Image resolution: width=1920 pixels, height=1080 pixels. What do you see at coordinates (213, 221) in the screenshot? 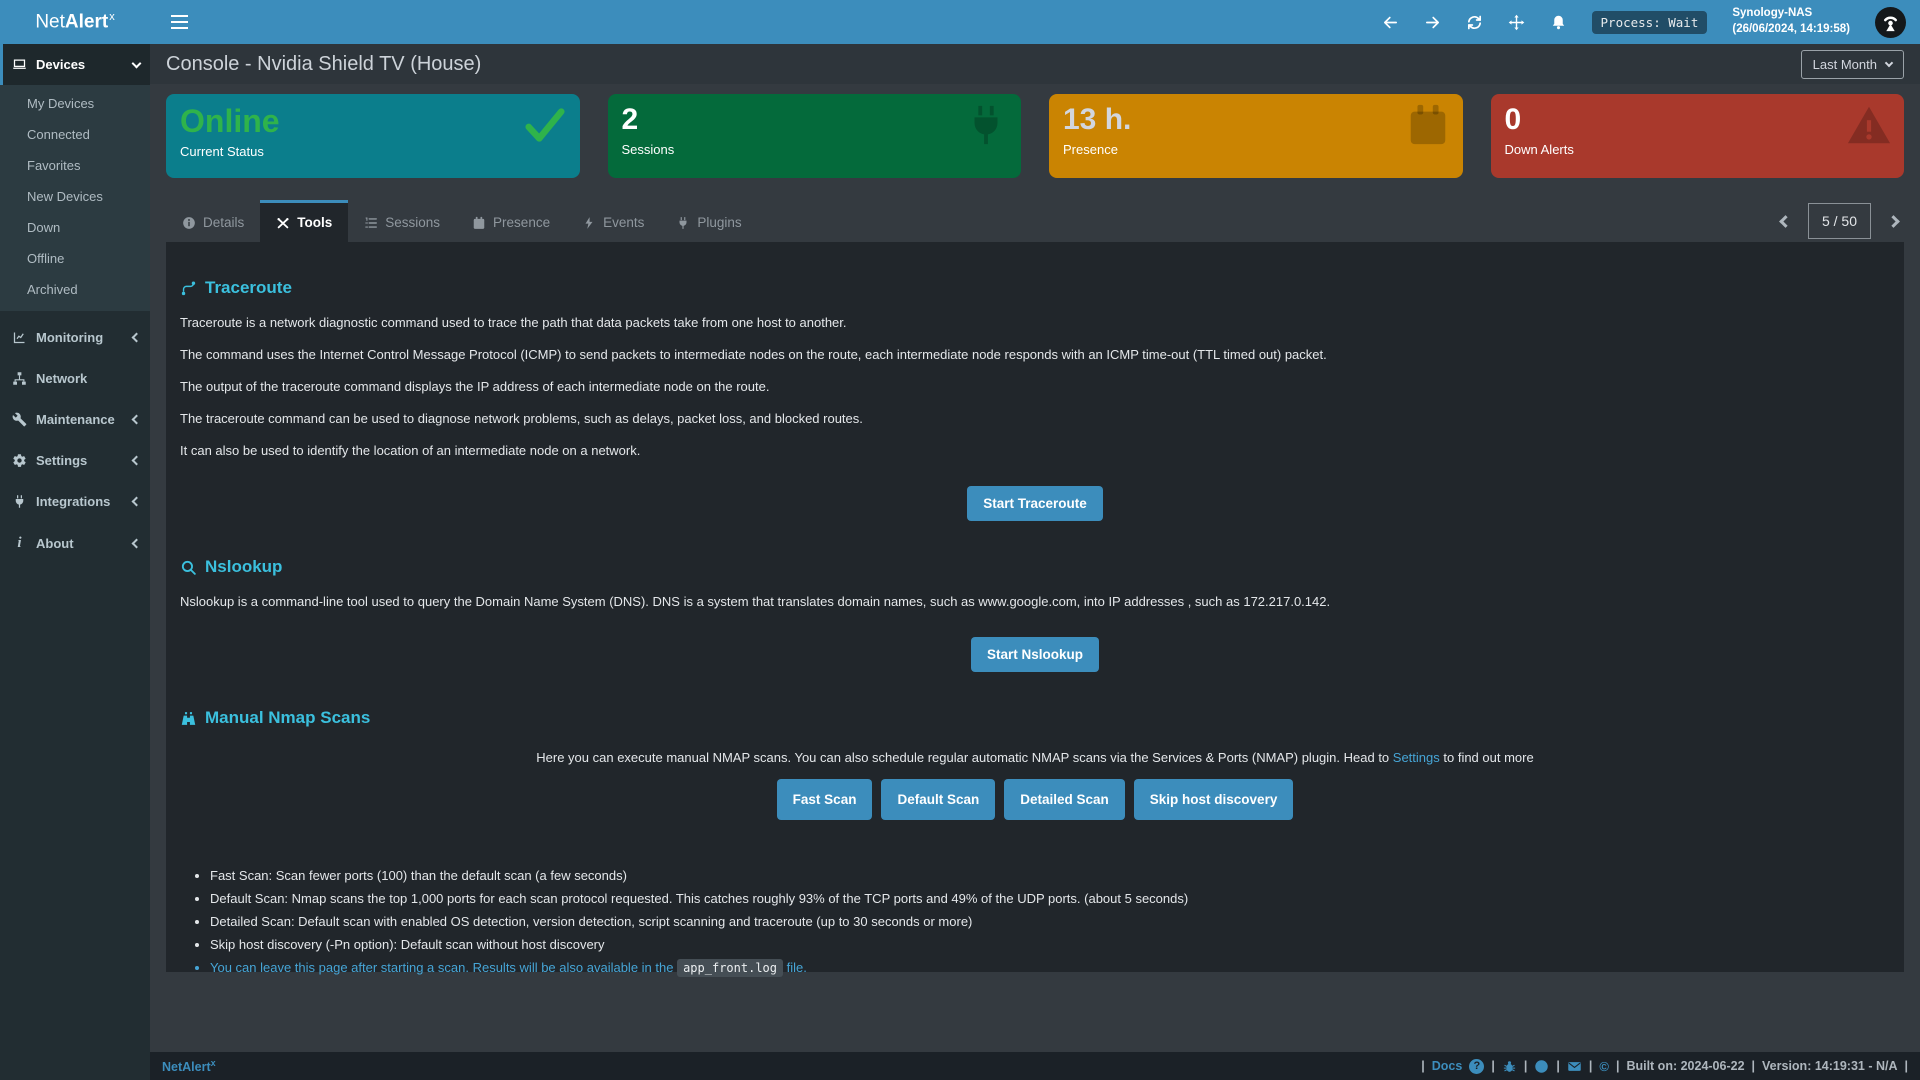
I see `tab-details: Details` at bounding box center [213, 221].